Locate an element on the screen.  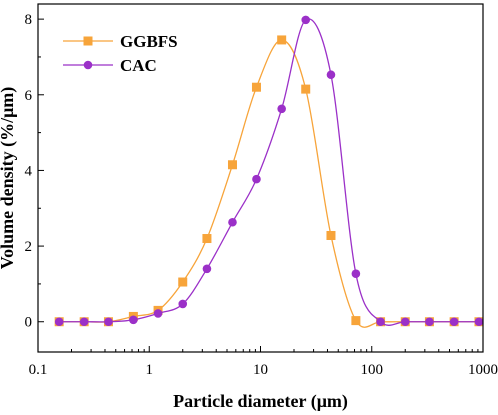
x-tick-label: 1 is located at coordinates (150, 370).